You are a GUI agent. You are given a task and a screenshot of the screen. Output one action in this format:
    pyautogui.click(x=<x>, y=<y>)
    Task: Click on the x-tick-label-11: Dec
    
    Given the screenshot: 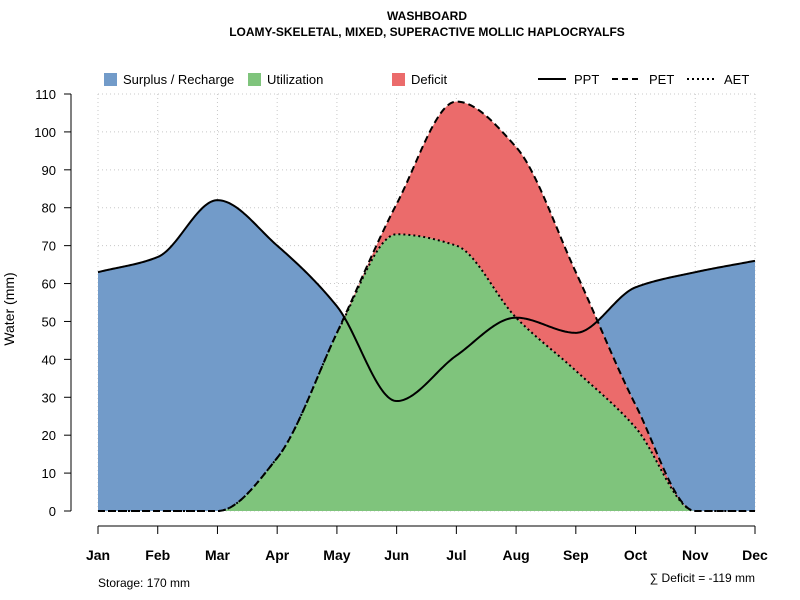 What is the action you would take?
    pyautogui.click(x=755, y=555)
    